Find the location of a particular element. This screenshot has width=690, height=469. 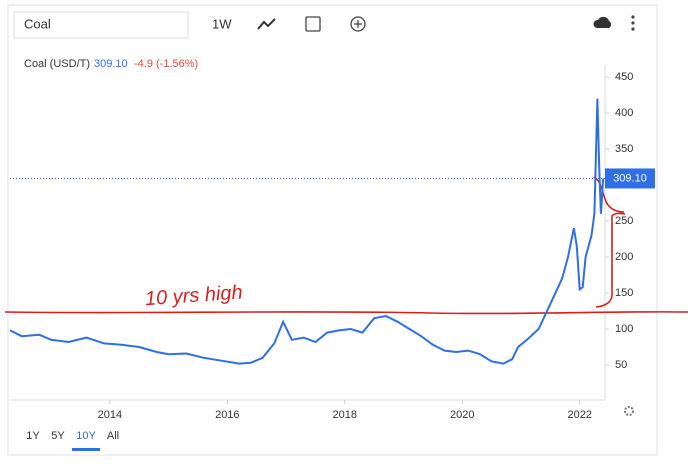

price-tag is located at coordinates (630, 178).